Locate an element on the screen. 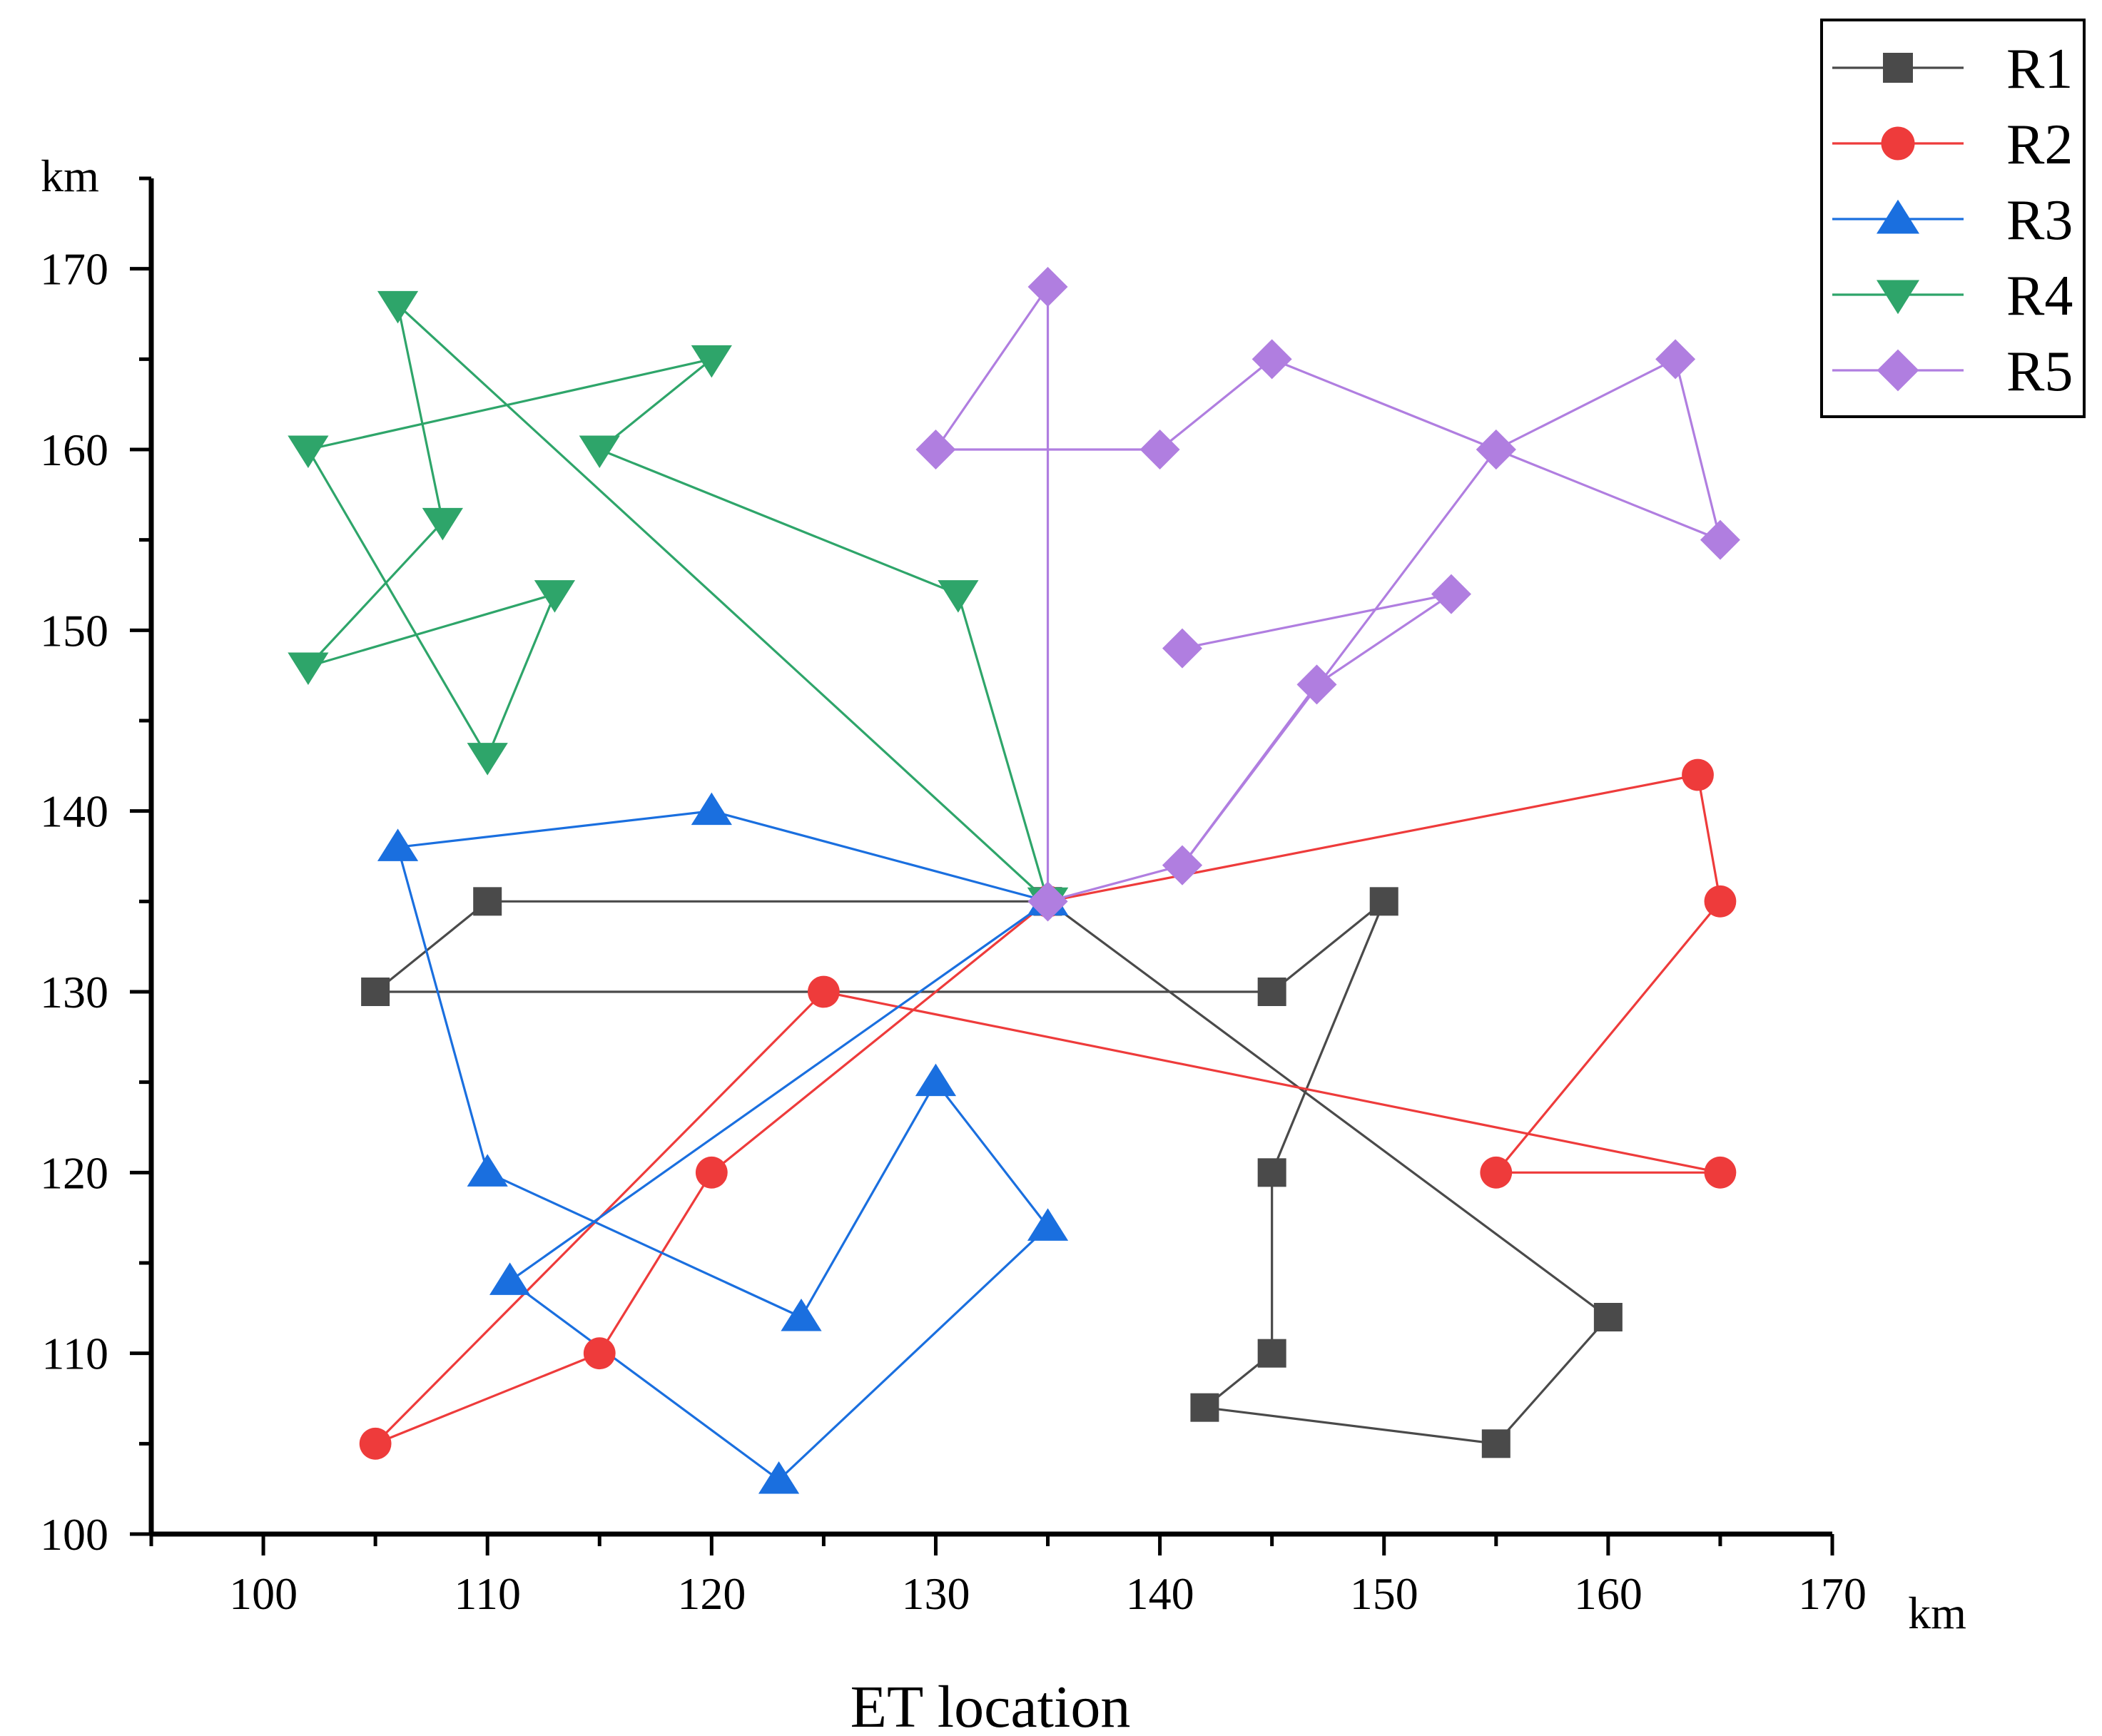 Image resolution: width=2102 pixels, height=1736 pixels. x-tick-label: 130 is located at coordinates (936, 1593).